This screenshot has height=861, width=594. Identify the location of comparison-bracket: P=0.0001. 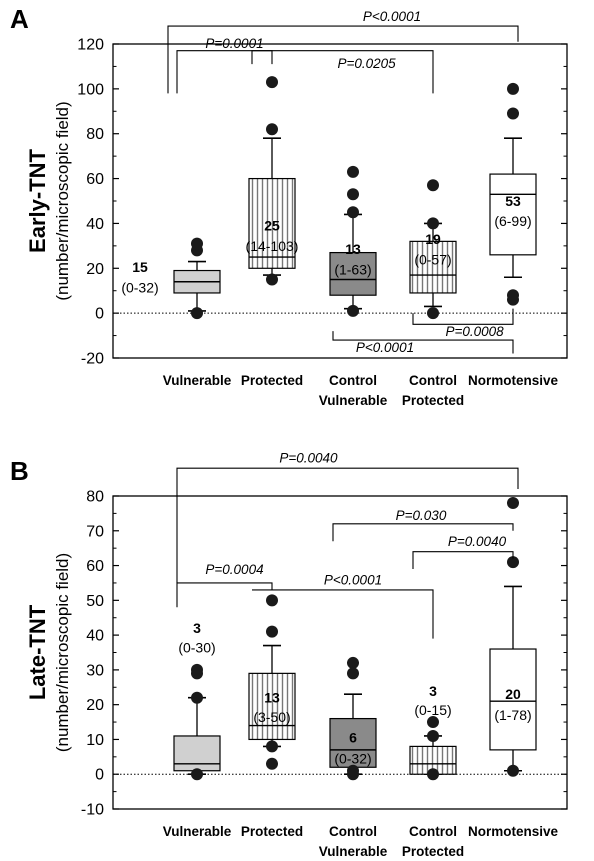
(224, 65).